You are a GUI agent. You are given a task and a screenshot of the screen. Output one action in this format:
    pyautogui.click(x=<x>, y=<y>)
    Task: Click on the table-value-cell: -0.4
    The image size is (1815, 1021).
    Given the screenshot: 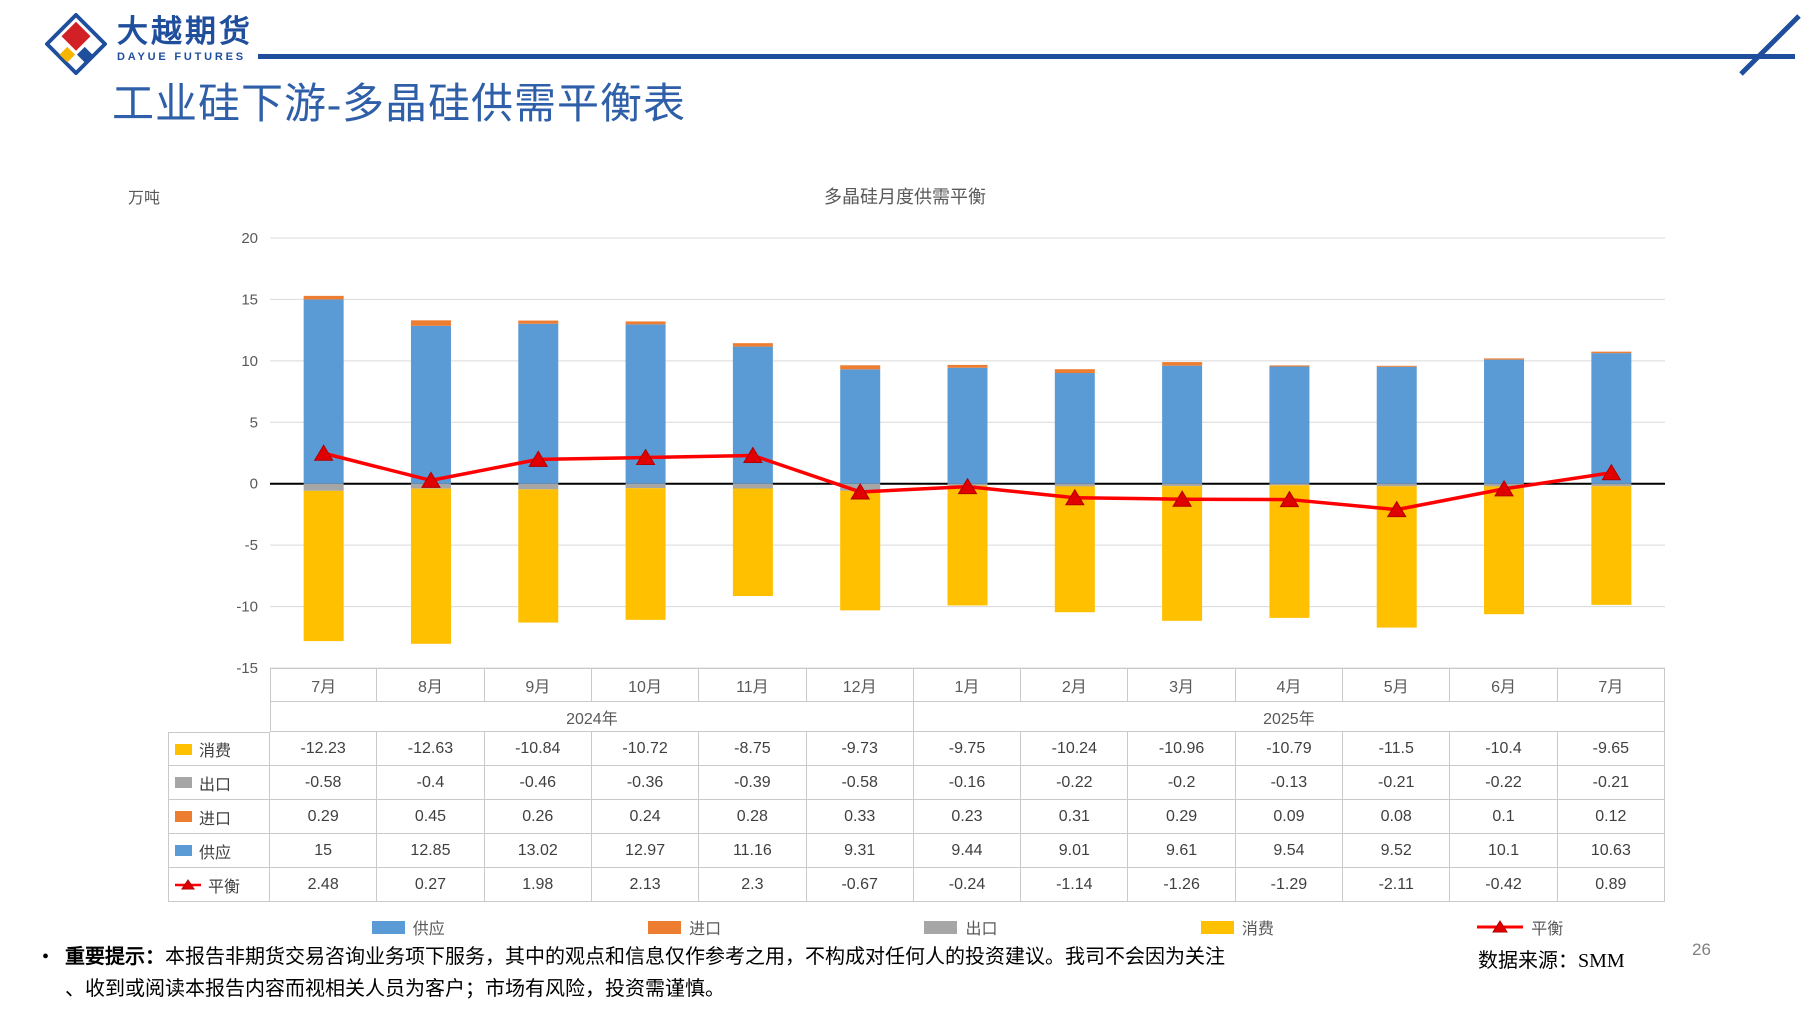 What is the action you would take?
    pyautogui.click(x=431, y=783)
    